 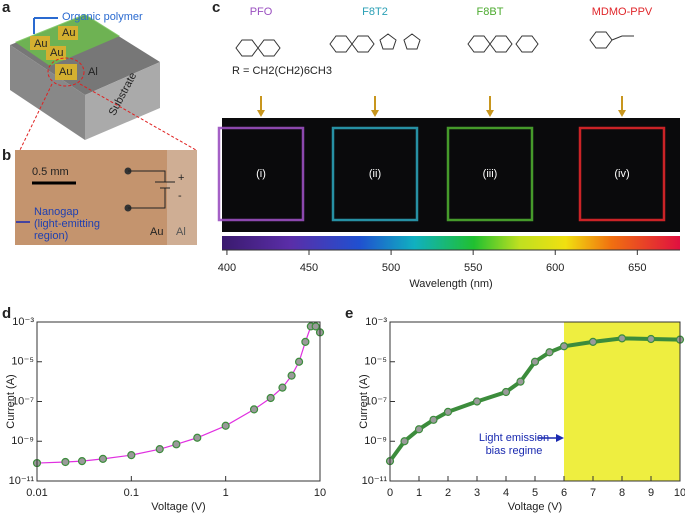 What do you see at coordinates (651, 493) in the screenshot?
I see `x-tick-label: 9` at bounding box center [651, 493].